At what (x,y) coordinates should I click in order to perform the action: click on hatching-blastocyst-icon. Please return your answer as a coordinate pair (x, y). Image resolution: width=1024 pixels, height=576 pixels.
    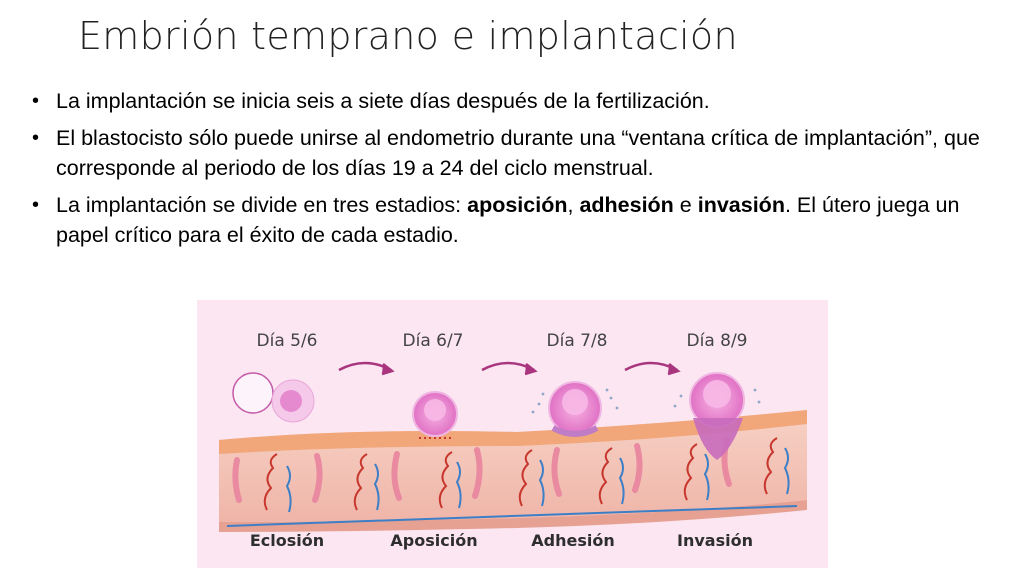
    Looking at the image, I should click on (273, 397).